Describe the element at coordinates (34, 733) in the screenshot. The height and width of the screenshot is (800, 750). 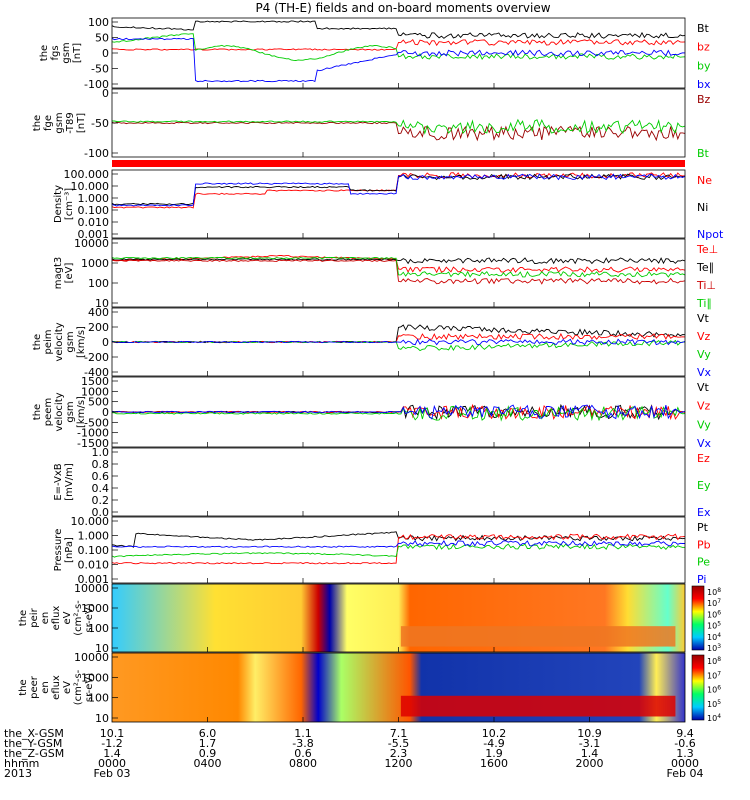
I see `x-axis-row-label: the_X-GSM` at that location.